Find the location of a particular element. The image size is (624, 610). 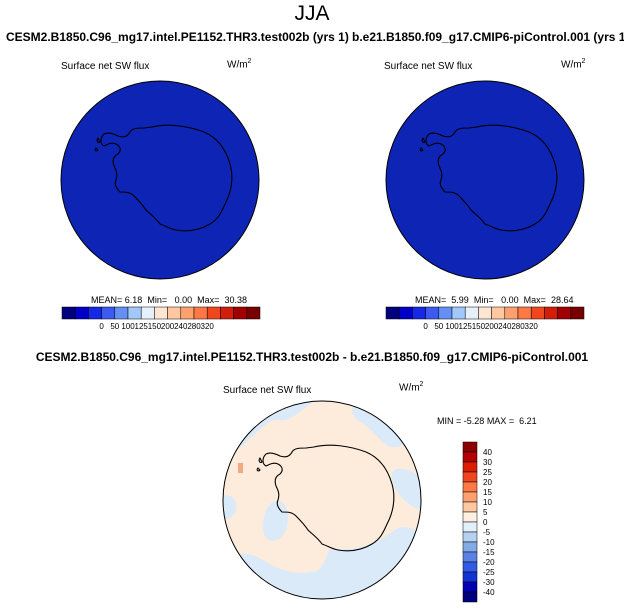

panel-left-colorbar-label: 0 is located at coordinates (101, 326).